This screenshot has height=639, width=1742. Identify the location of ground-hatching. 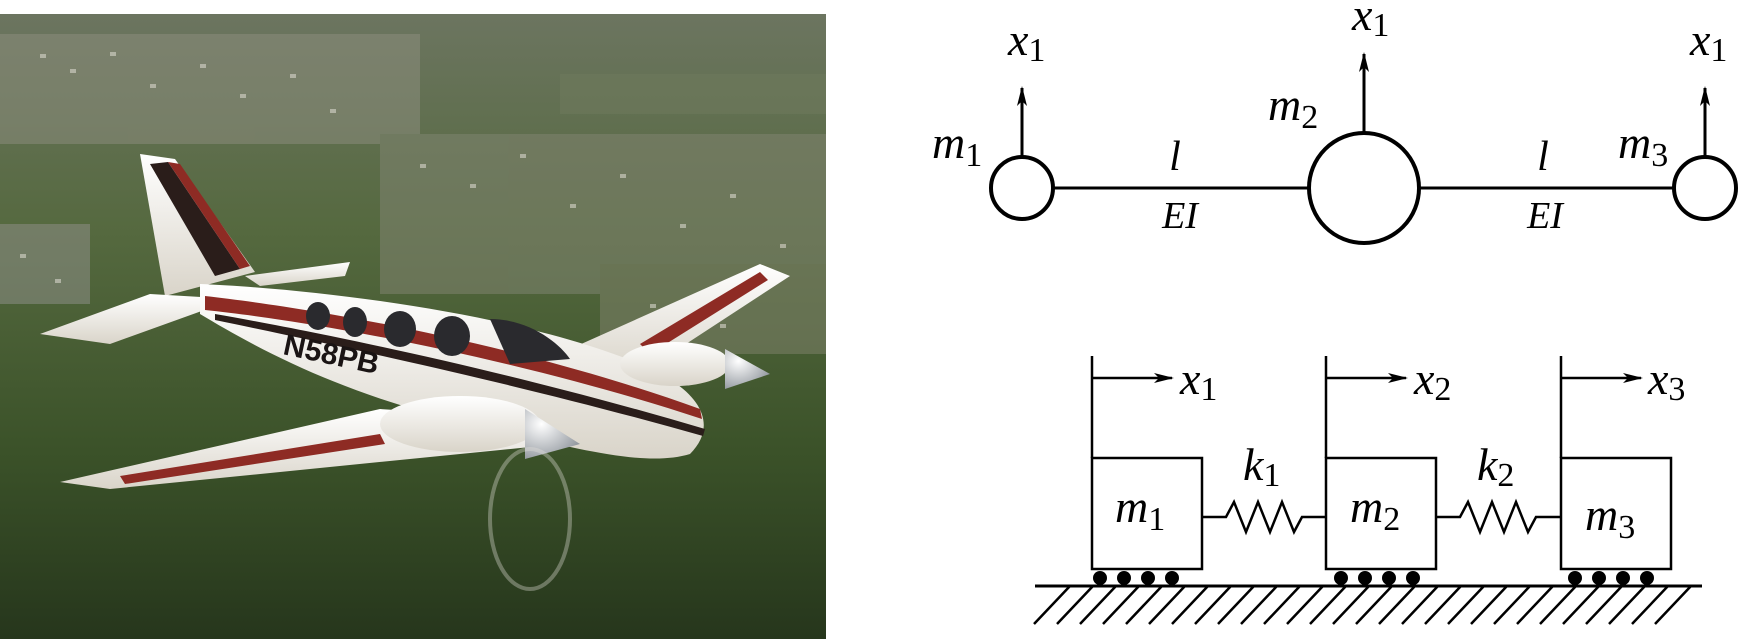
(1362, 605).